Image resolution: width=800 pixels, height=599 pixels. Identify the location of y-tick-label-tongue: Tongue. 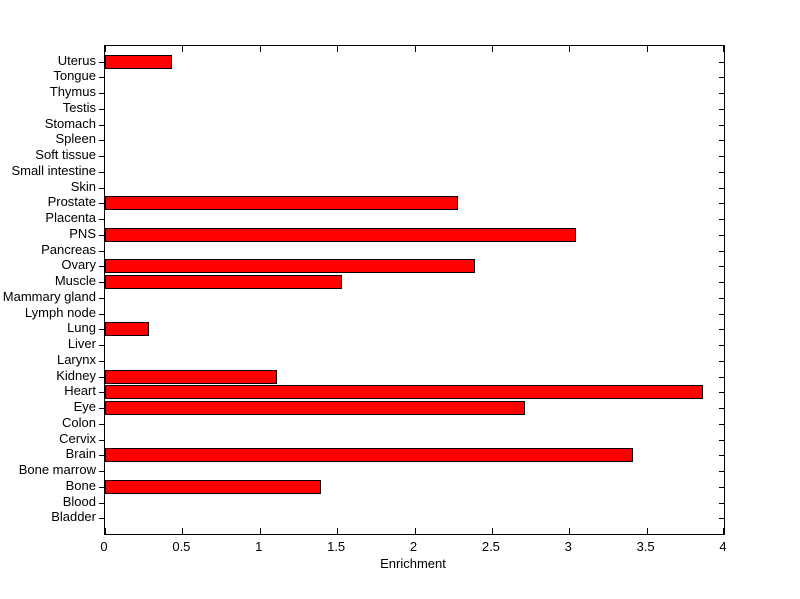
(74, 76).